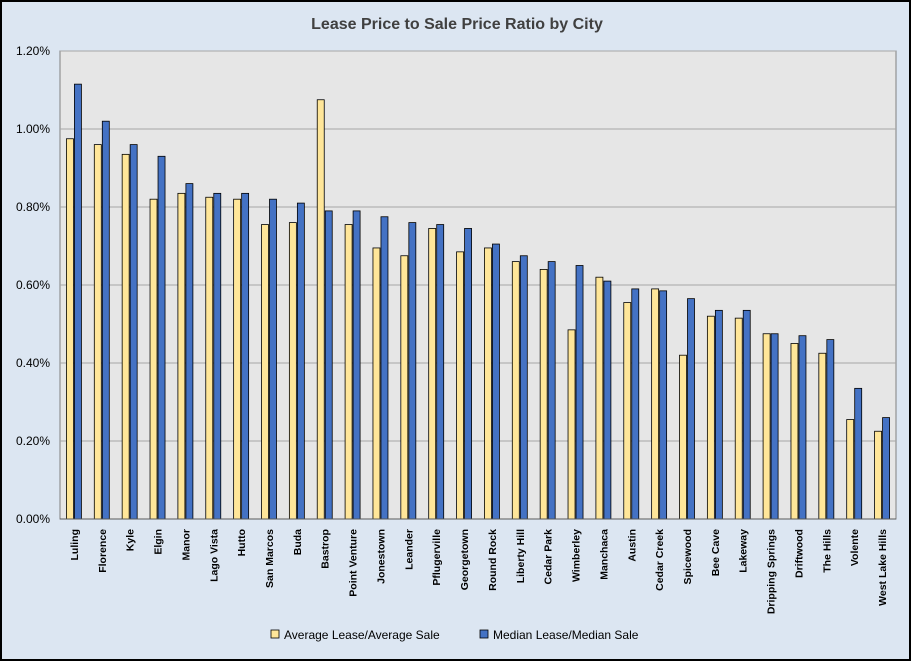 The height and width of the screenshot is (661, 911). I want to click on y-tick-label: 0.80%, so click(33, 207).